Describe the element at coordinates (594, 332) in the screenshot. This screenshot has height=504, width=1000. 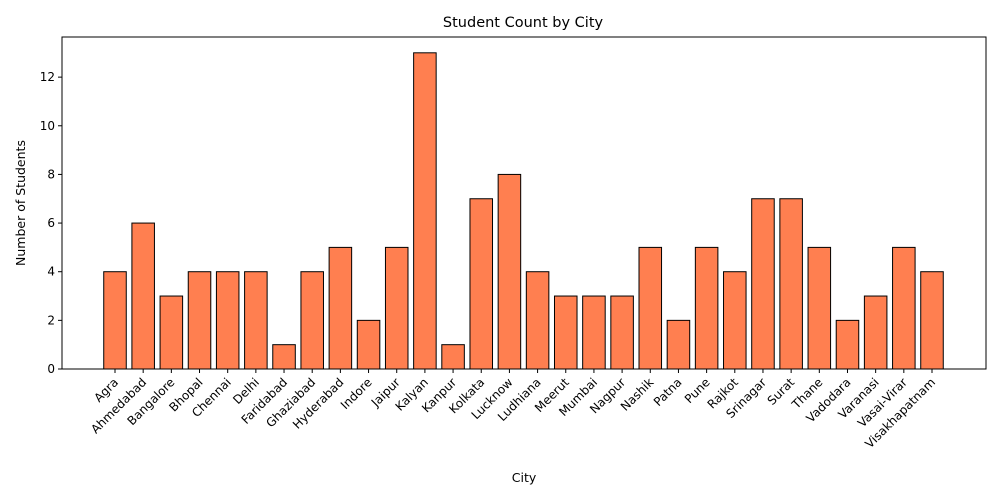
I see `bar-mumbai` at that location.